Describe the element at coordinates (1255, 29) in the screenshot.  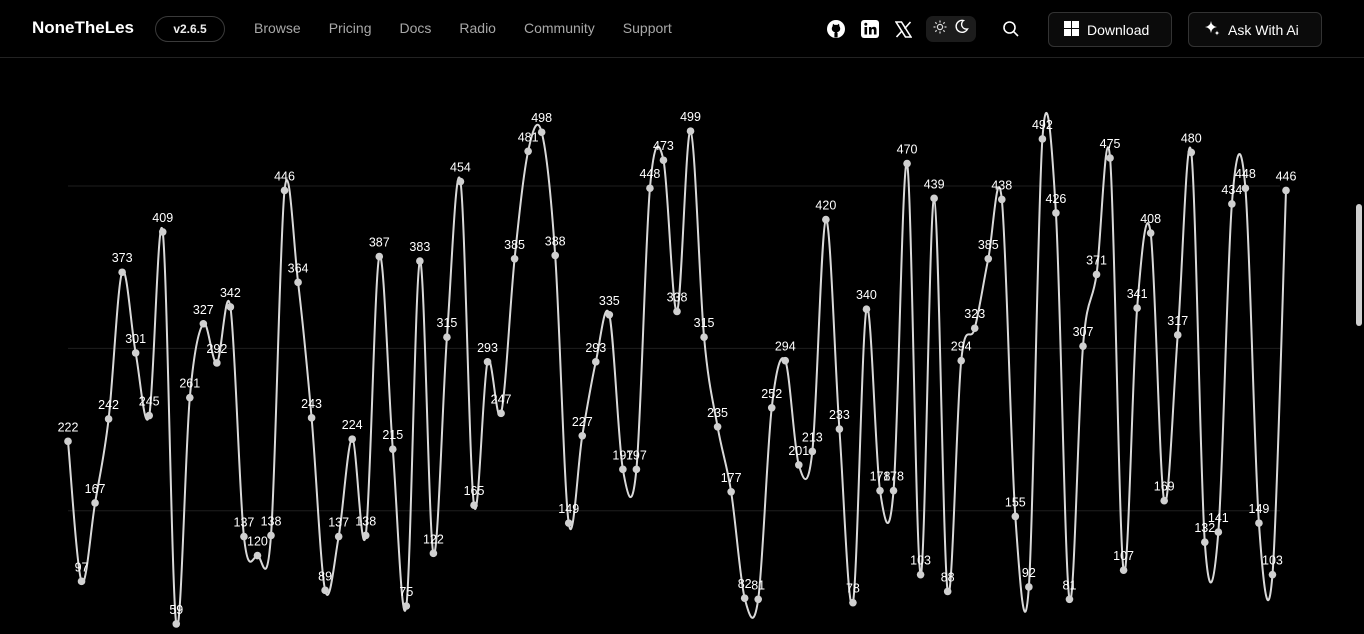
I see `ask-ai-button: Ask With Ai` at that location.